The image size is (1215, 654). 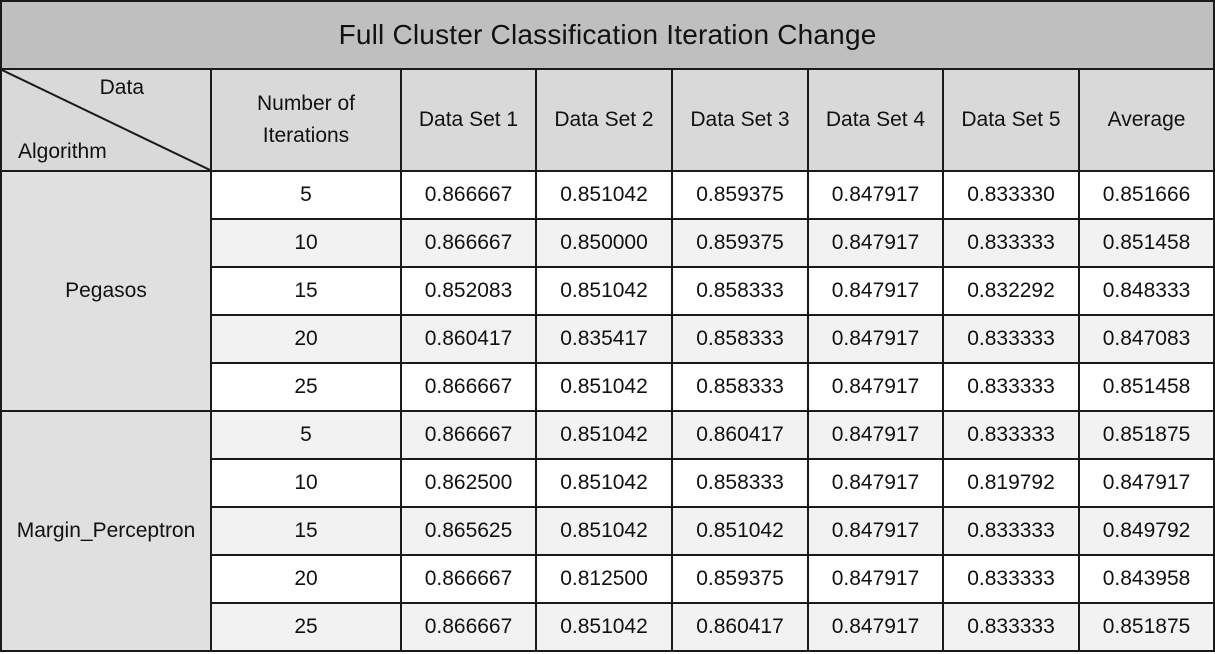 What do you see at coordinates (468, 531) in the screenshot?
I see `dataset-1-value-cell: 0.865625` at bounding box center [468, 531].